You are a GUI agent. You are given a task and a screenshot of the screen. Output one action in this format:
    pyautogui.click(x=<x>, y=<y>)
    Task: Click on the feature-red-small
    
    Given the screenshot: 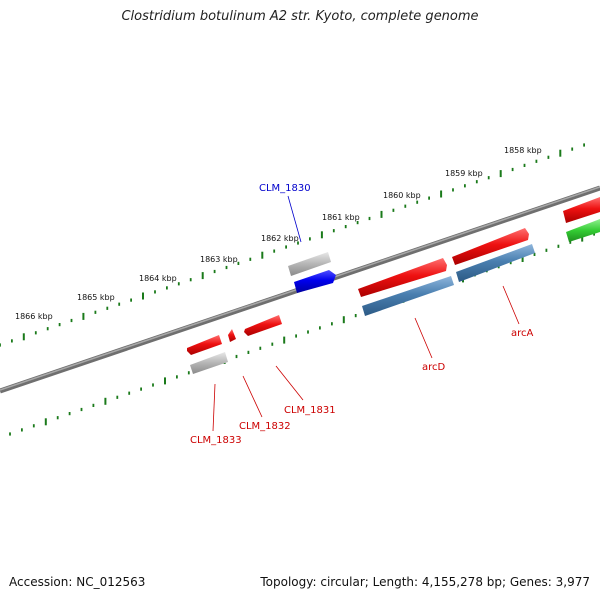 What is the action you would take?
    pyautogui.click(x=204, y=345)
    